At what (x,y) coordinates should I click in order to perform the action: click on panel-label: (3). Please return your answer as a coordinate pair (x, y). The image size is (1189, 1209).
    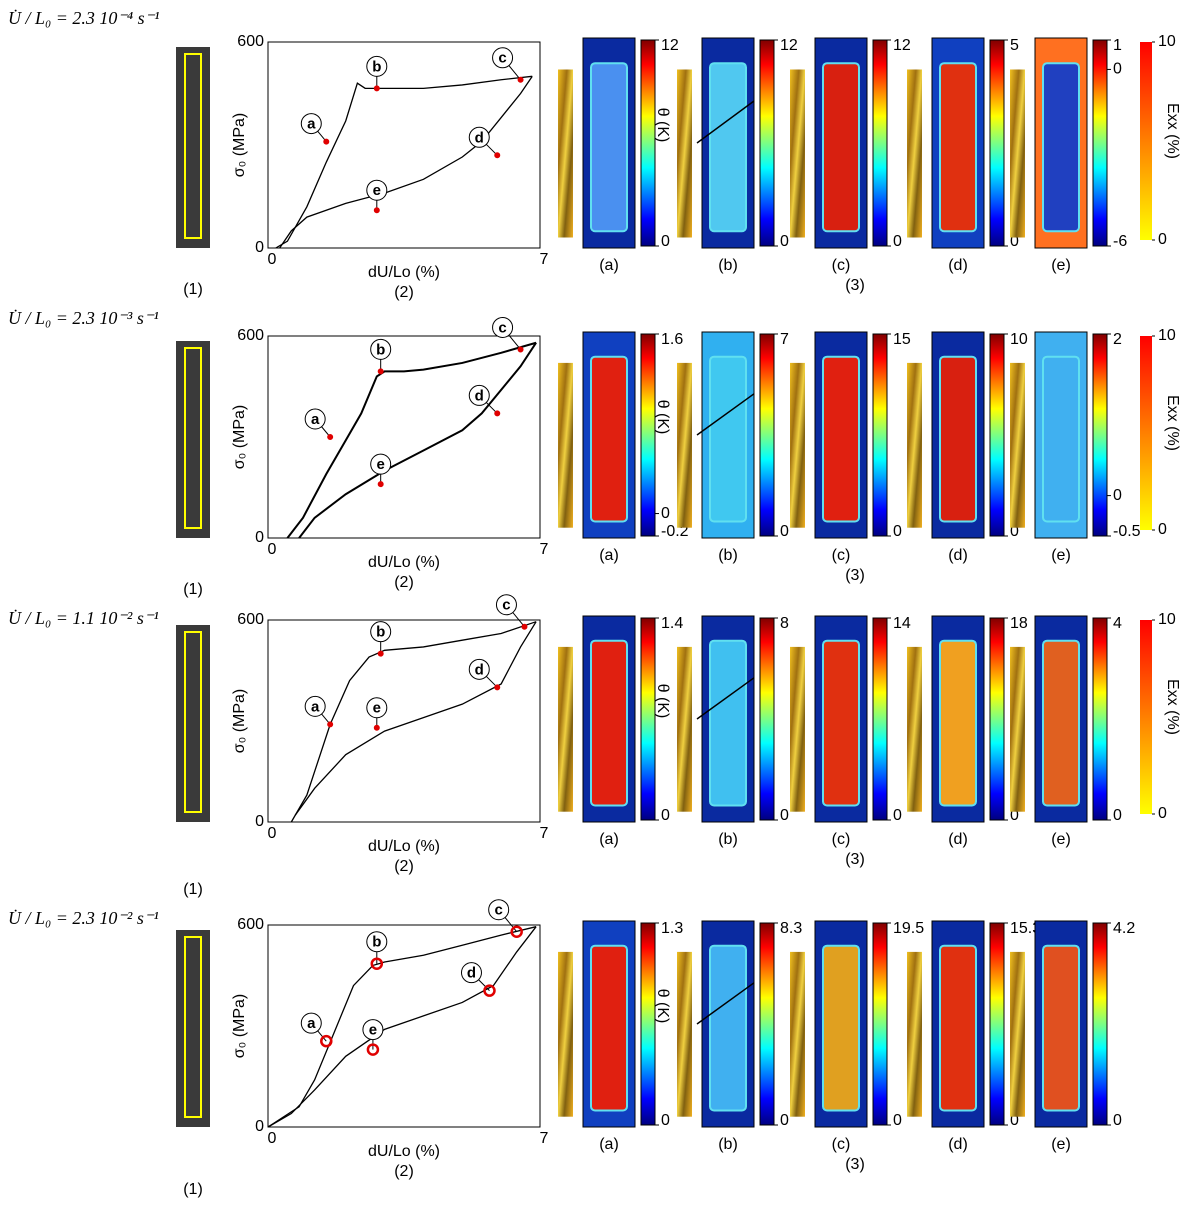
    Looking at the image, I should click on (855, 575).